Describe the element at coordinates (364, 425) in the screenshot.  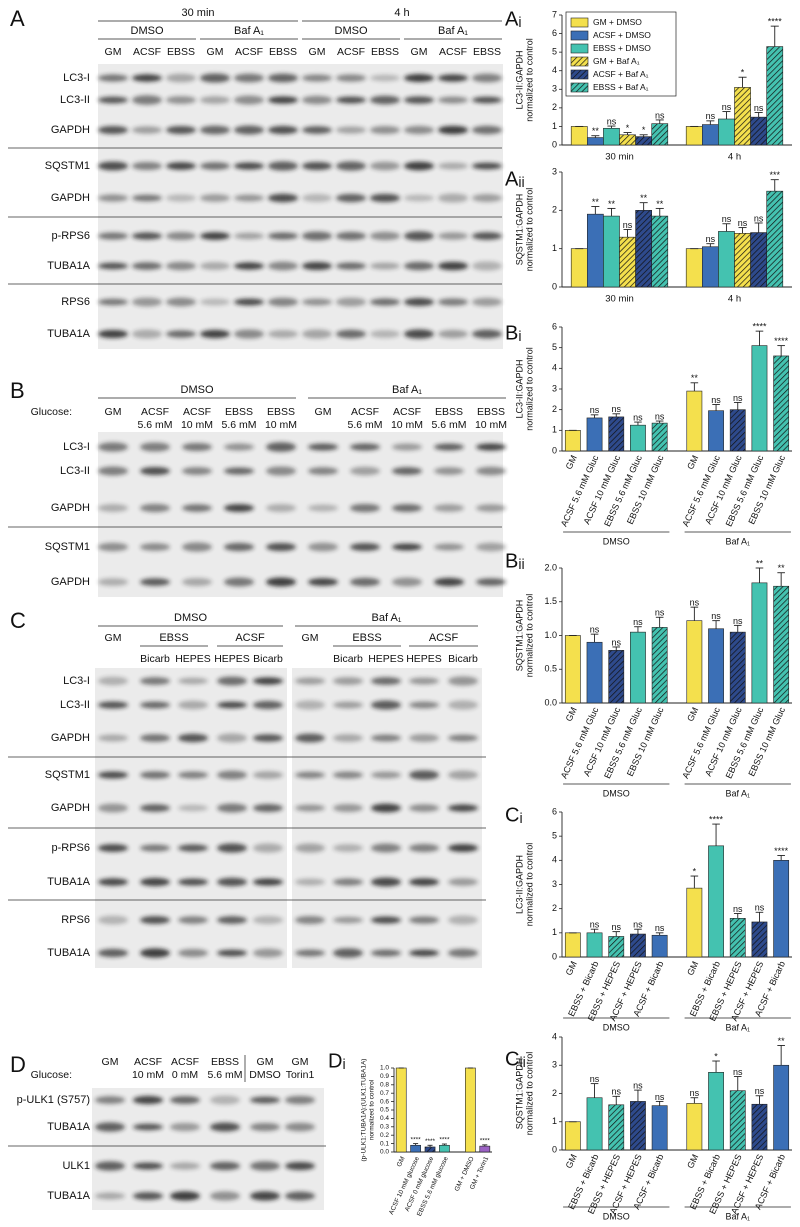
I see `lane-label: 5.6 mM` at that location.